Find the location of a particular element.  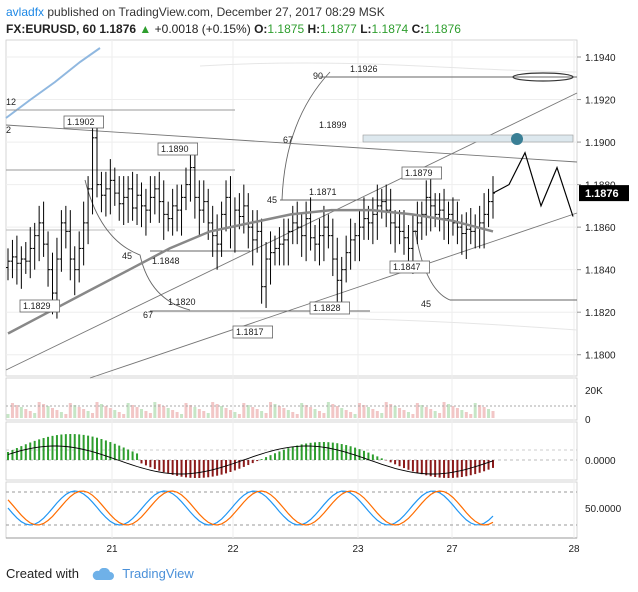

fib-level-label: 90 is located at coordinates (318, 76).